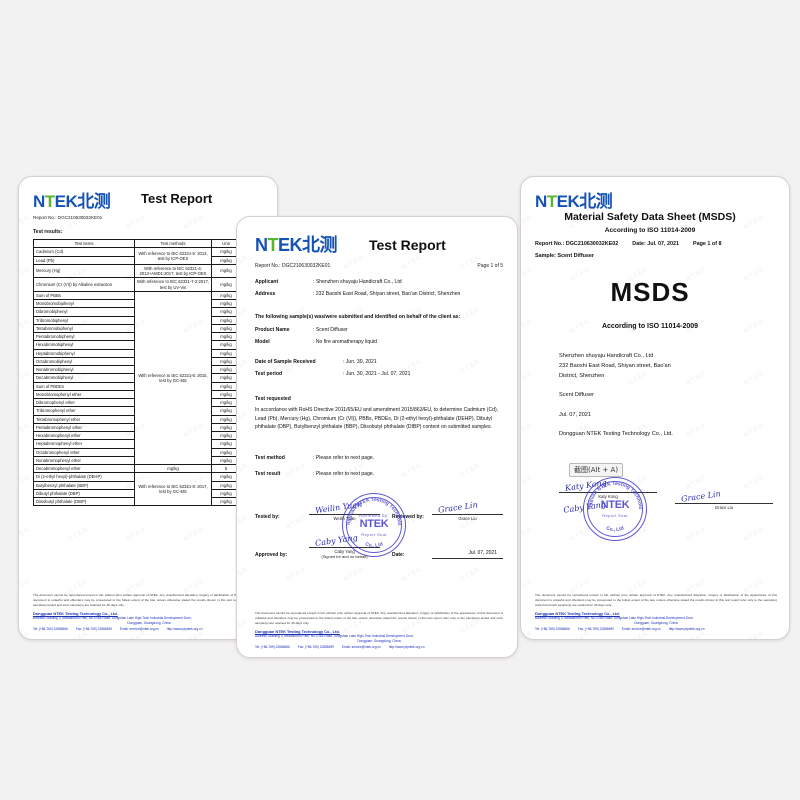  I want to click on date-label: Date:, so click(398, 555).